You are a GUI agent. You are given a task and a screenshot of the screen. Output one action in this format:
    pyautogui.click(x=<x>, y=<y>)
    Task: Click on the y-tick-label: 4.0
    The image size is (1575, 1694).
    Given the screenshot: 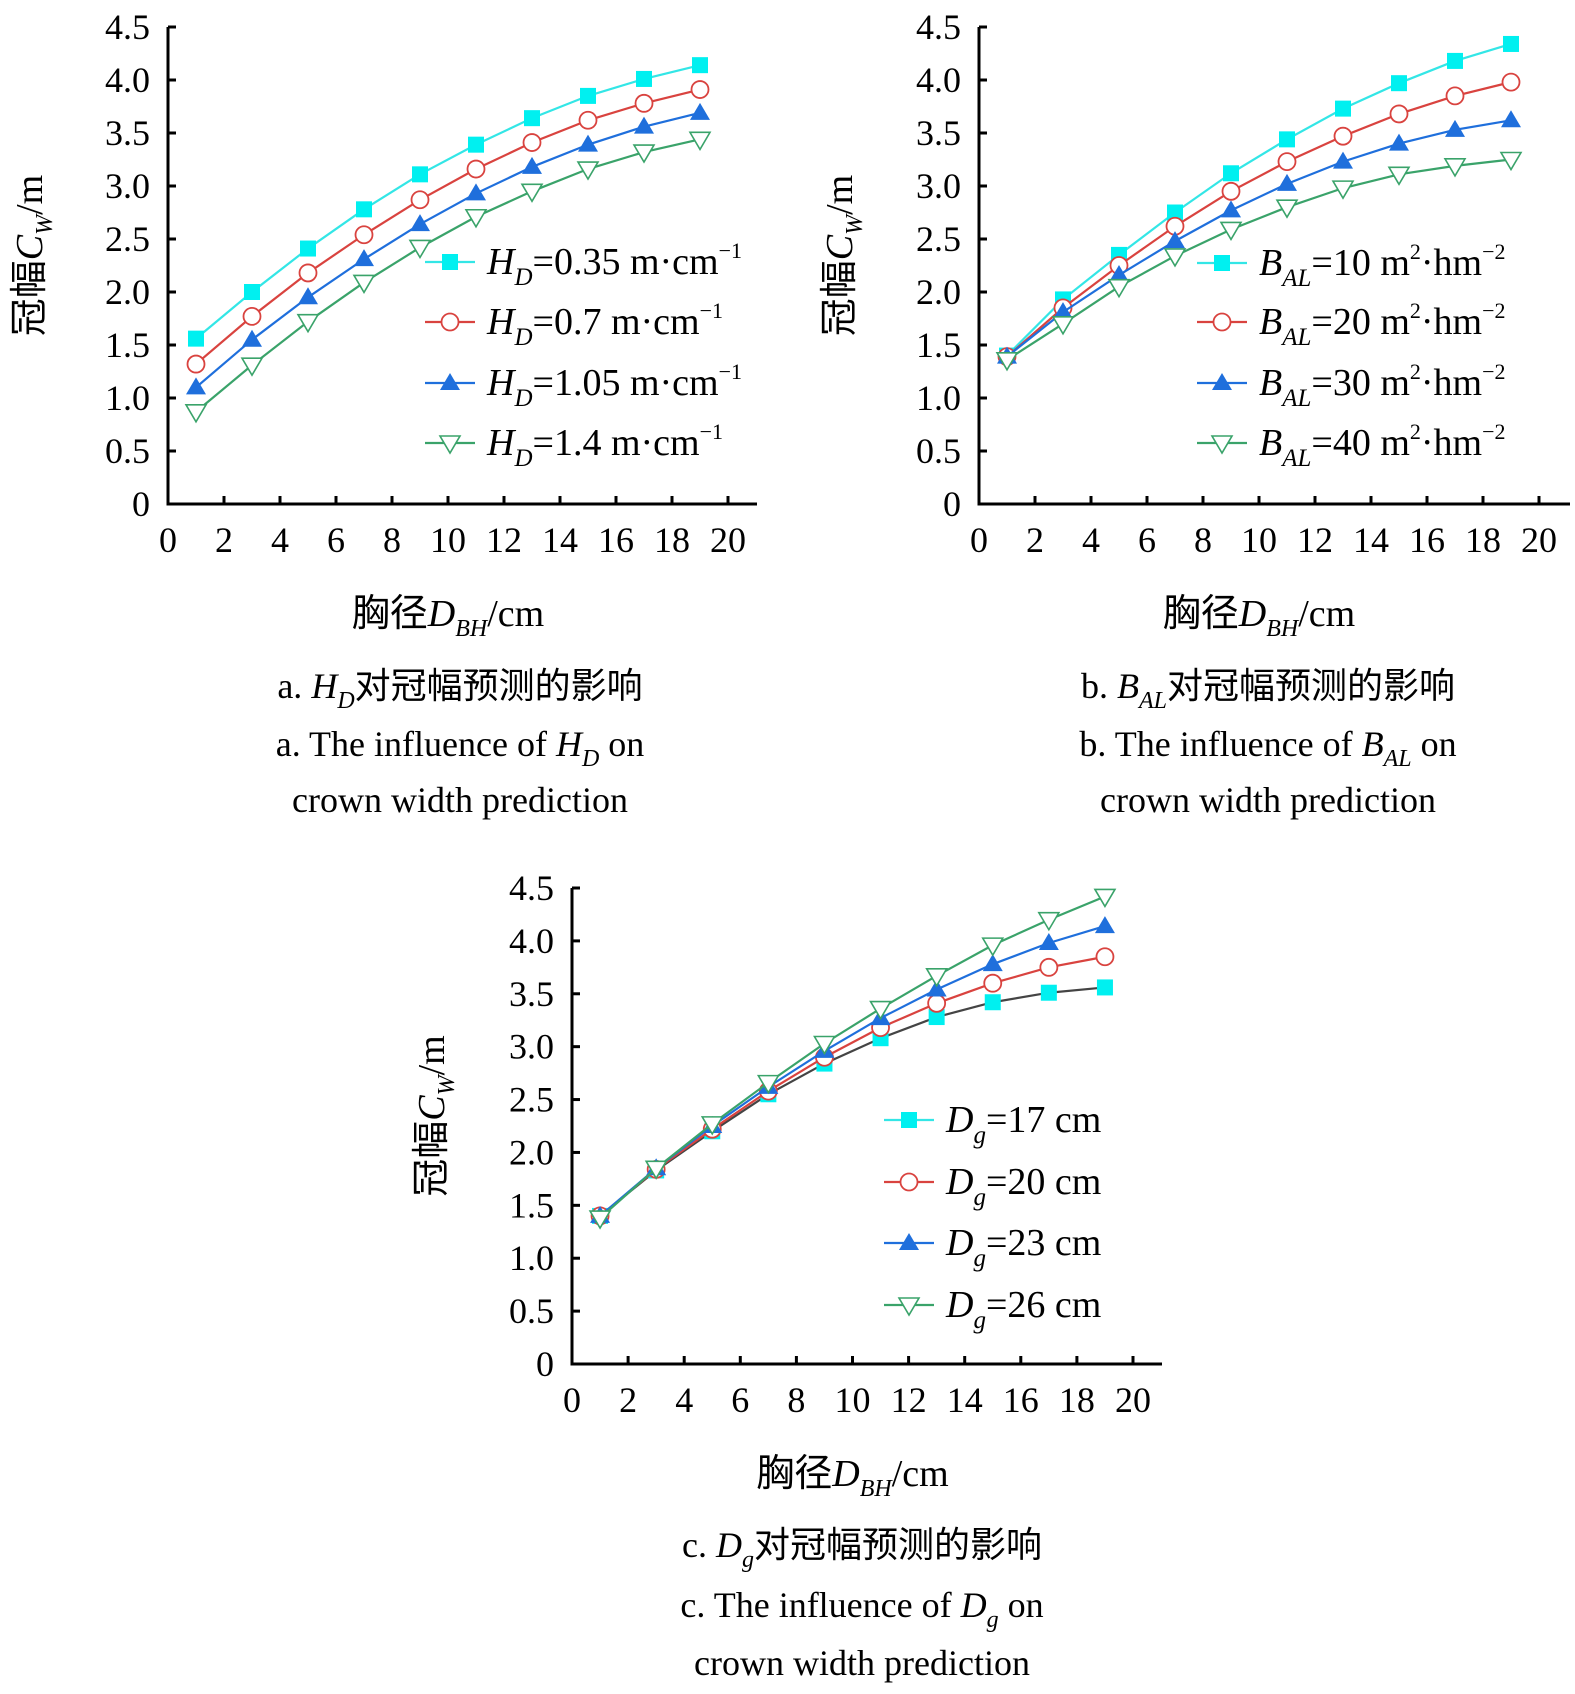 What is the action you would take?
    pyautogui.click(x=531, y=941)
    